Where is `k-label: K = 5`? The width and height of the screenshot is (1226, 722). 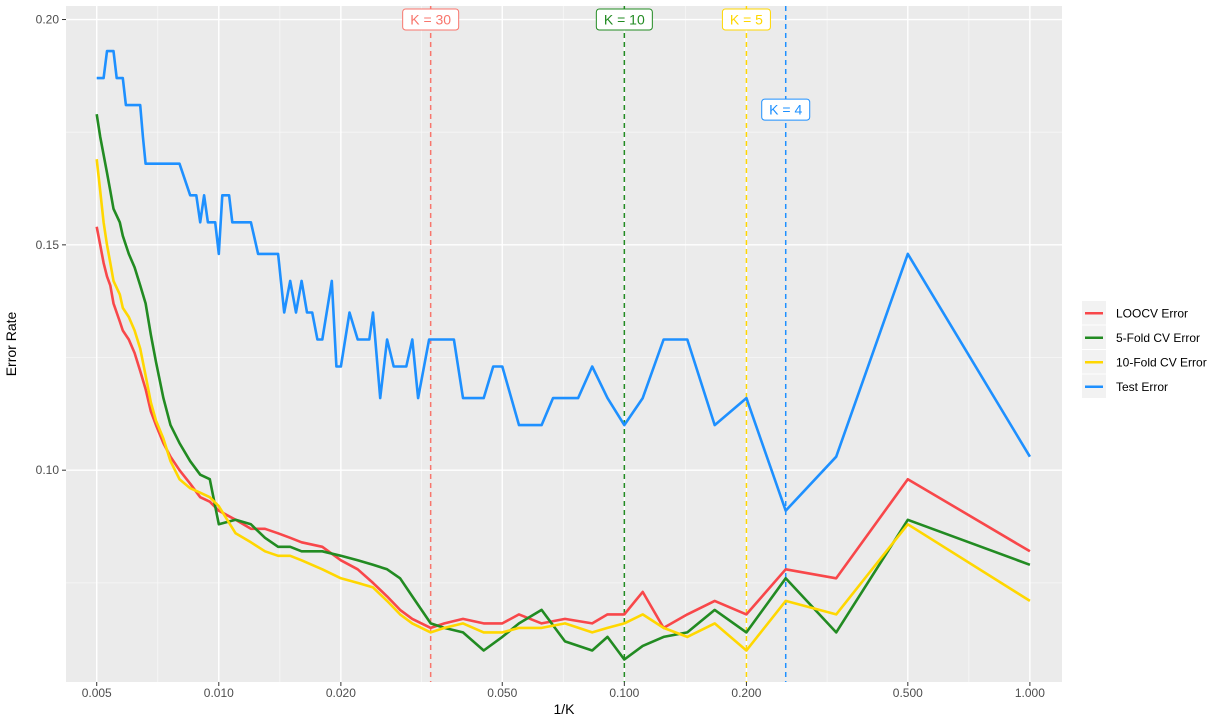
k-label: K = 5 is located at coordinates (746, 20).